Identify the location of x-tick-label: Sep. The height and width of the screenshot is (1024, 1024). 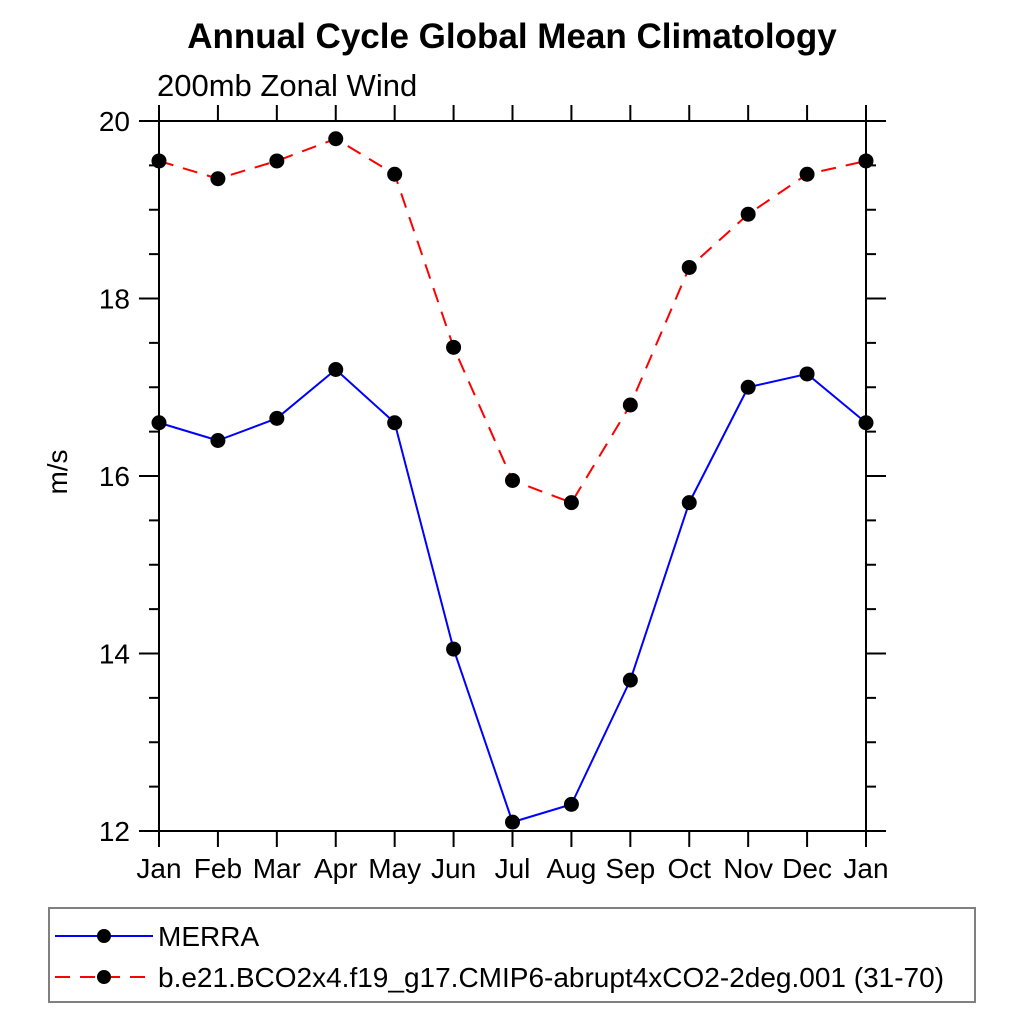
(630, 868).